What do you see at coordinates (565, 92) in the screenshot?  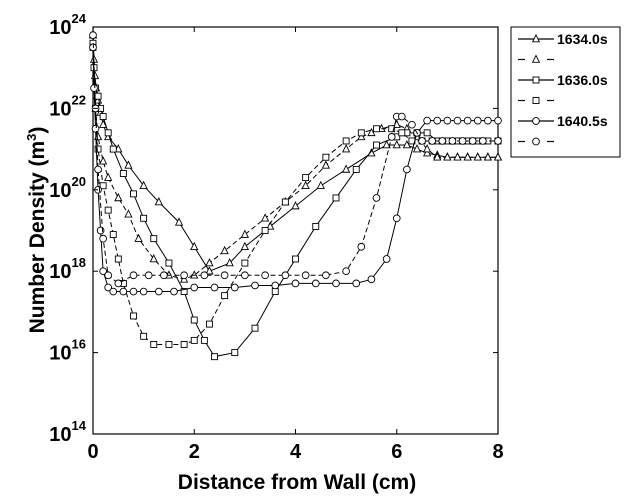 I see `legend-box` at bounding box center [565, 92].